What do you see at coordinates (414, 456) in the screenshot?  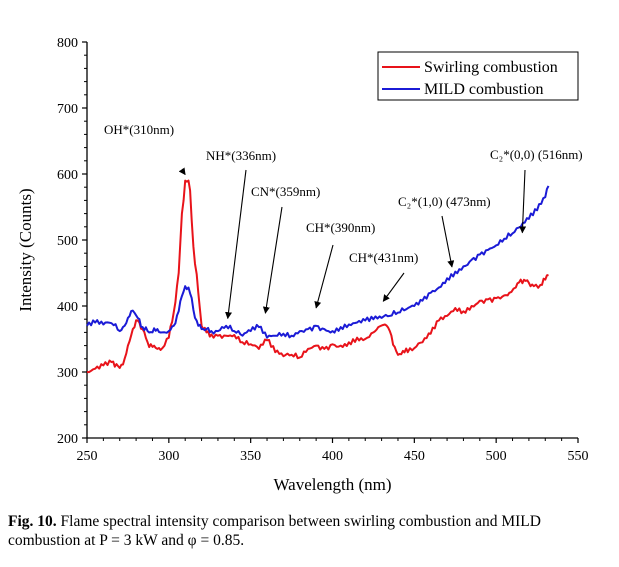 I see `x-tick-label: 450` at bounding box center [414, 456].